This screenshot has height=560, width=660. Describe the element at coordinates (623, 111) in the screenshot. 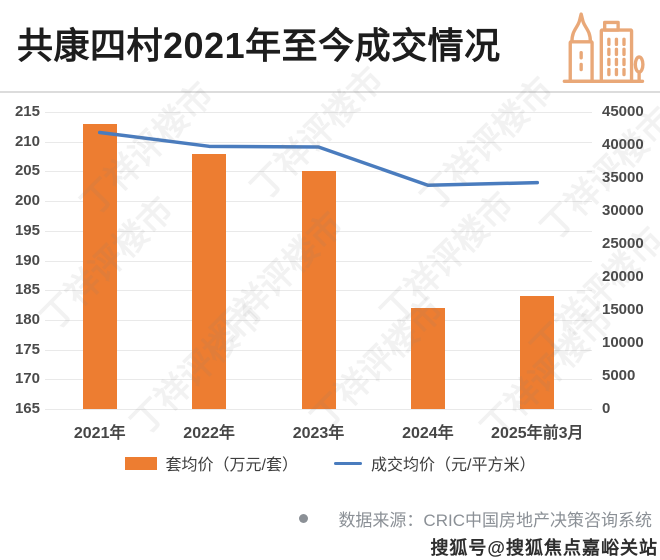

I see `y-axis-right-tick: 45000` at that location.